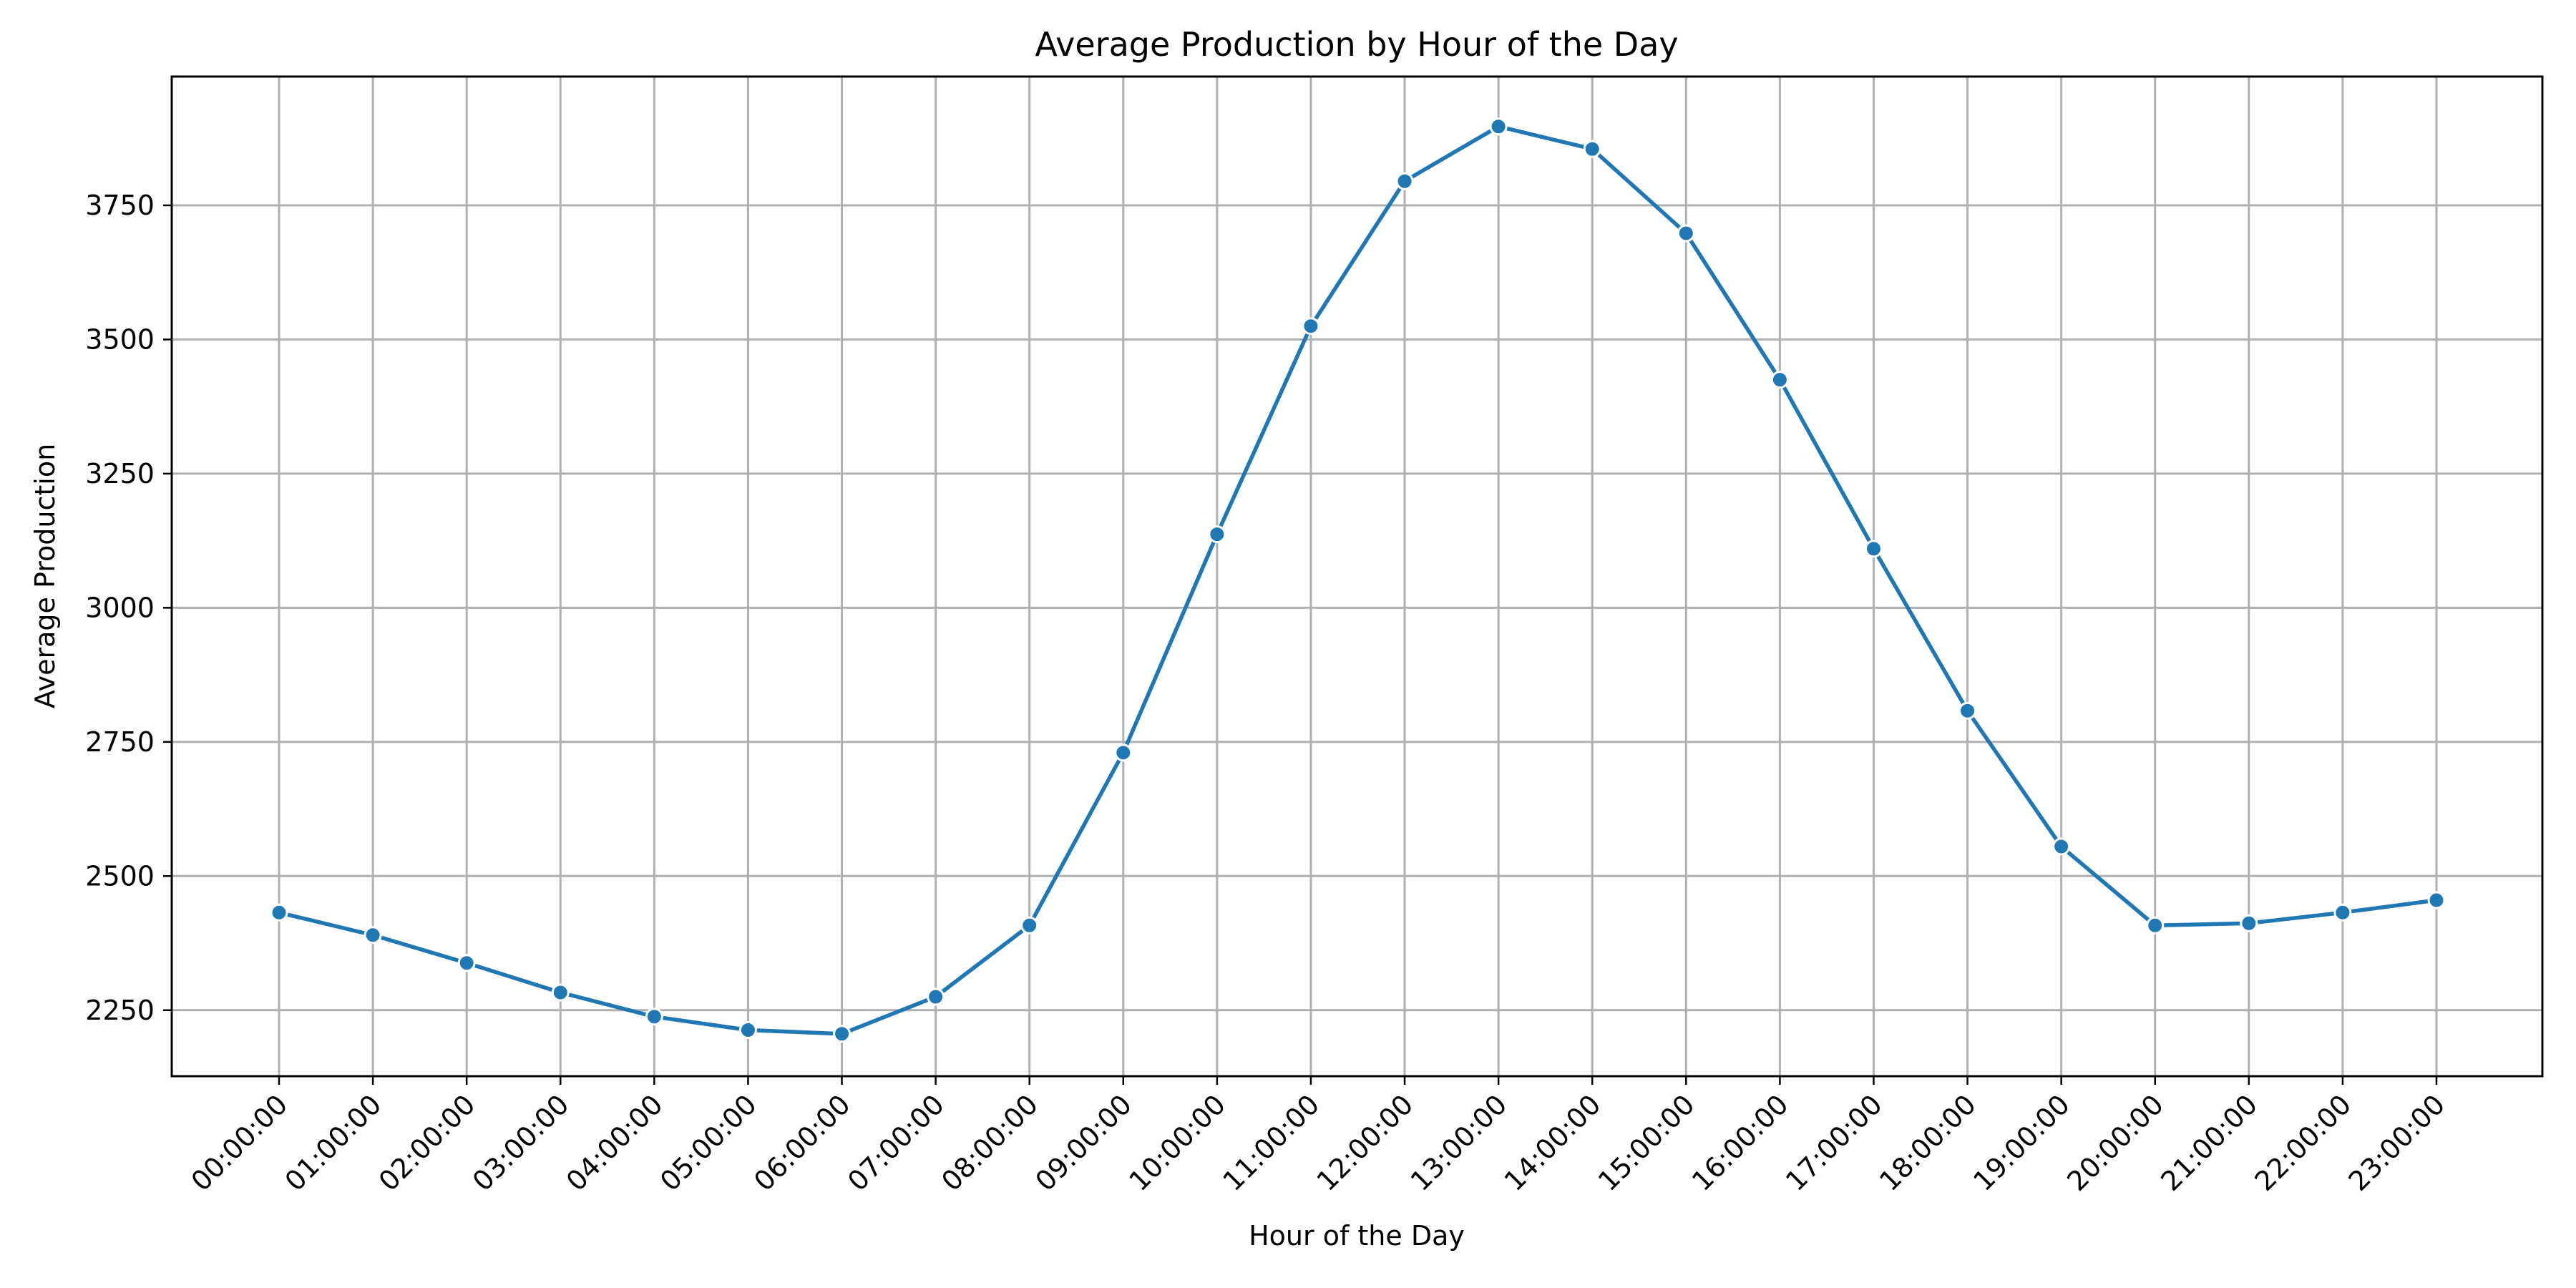 The image size is (2576, 1288). I want to click on x-axis-label: Hour of the Day, so click(1357, 1236).